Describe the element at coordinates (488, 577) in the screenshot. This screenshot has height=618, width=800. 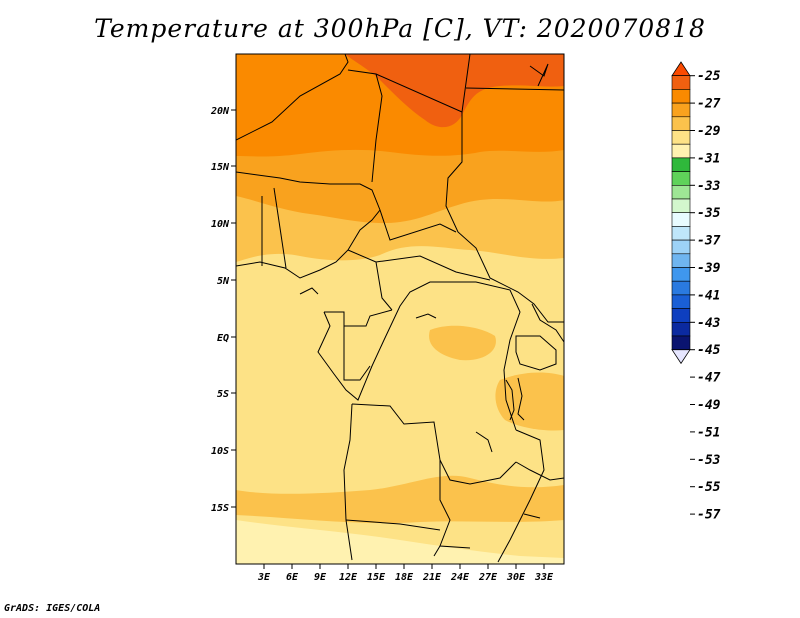
I see `lon-label-27e: 27E` at that location.